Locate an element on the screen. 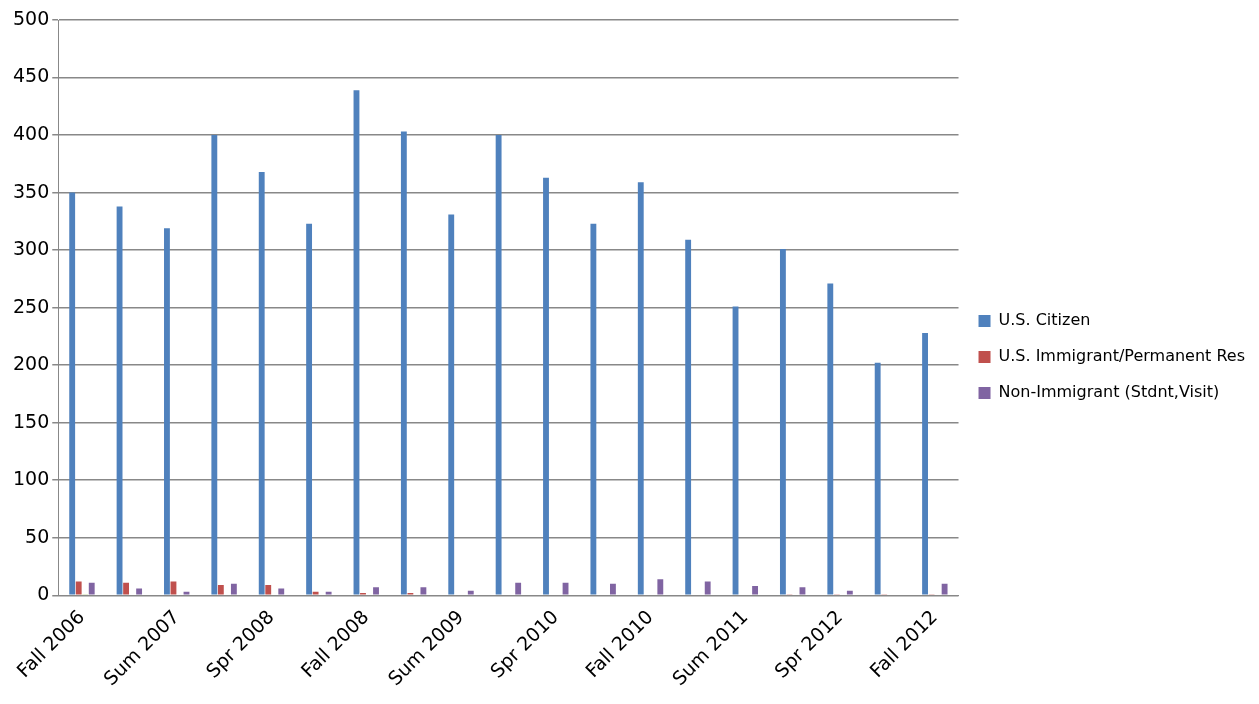 The image size is (1259, 704). y-tick-label: 200 is located at coordinates (31, 363).